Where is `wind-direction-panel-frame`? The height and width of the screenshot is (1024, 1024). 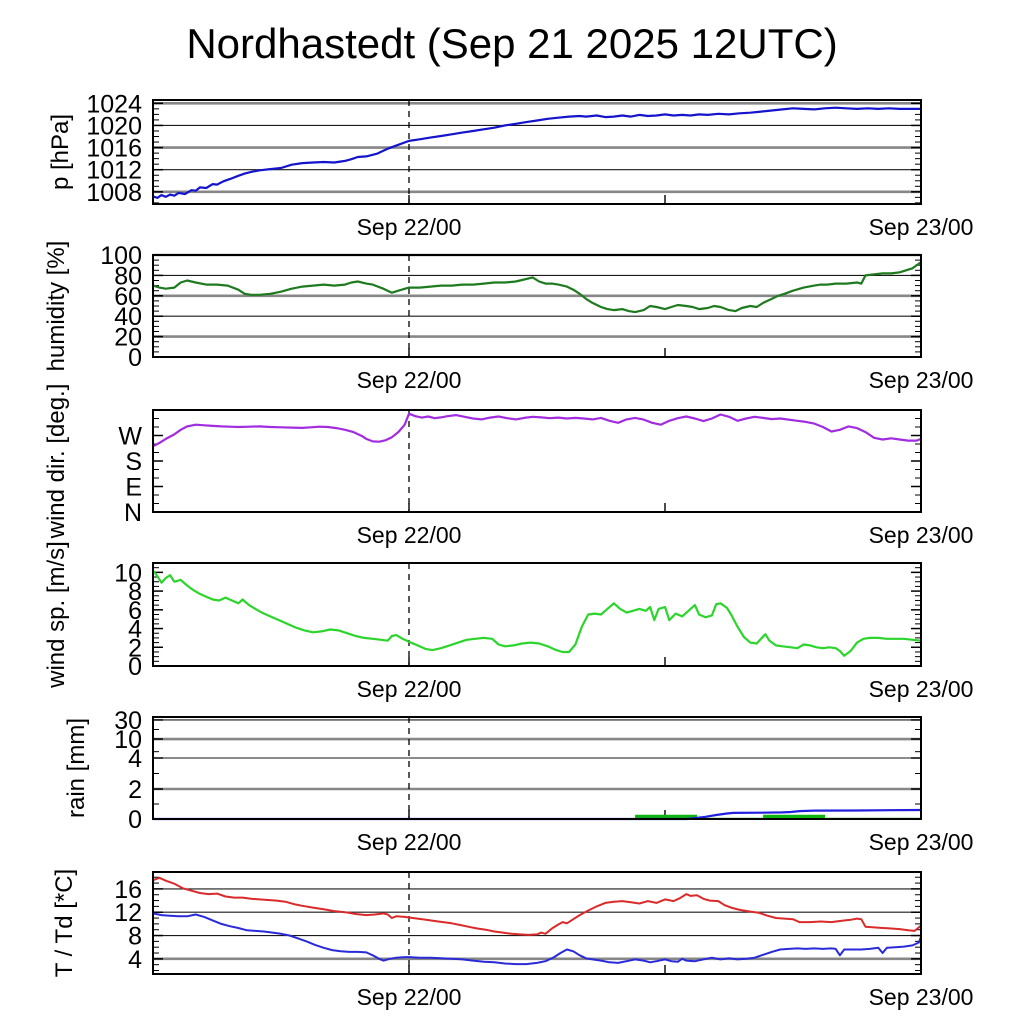
wind-direction-panel-frame is located at coordinates (537, 461).